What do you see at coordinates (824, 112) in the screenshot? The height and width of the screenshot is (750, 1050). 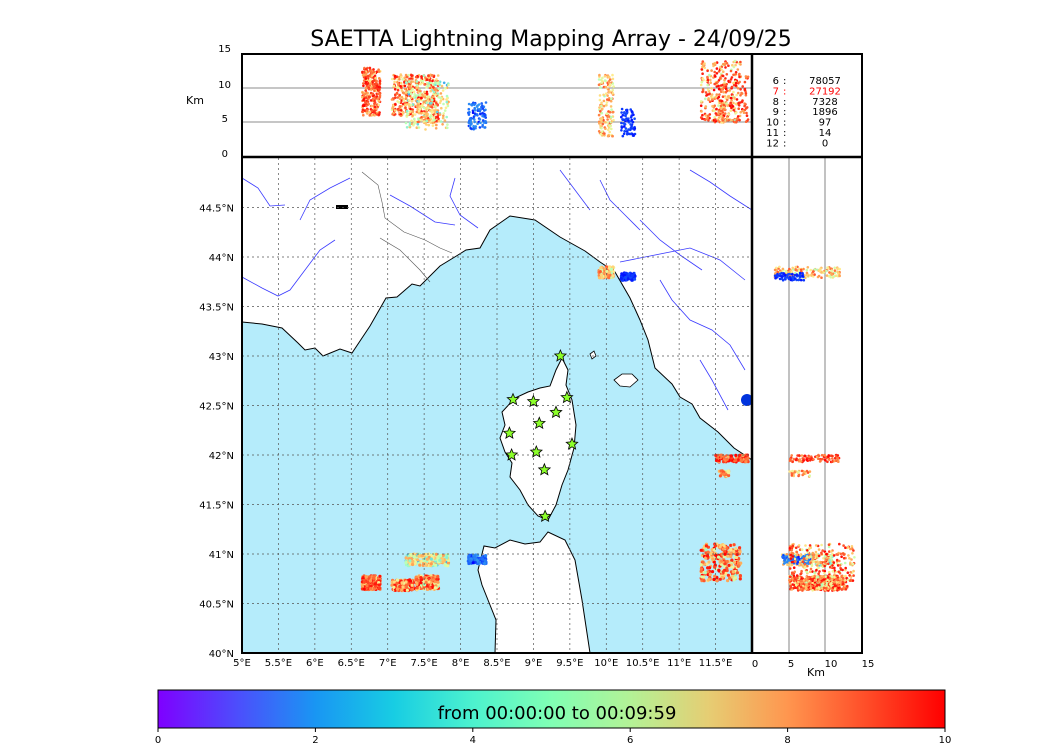 I see `count-row-value: 1896` at bounding box center [824, 112].